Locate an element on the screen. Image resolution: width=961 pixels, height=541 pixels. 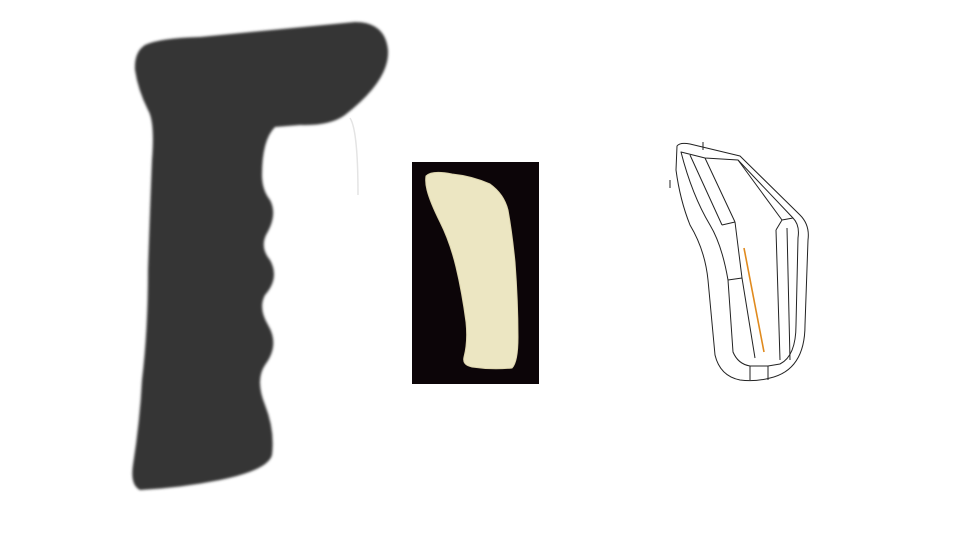
foam-sample-panel is located at coordinates (475, 273).